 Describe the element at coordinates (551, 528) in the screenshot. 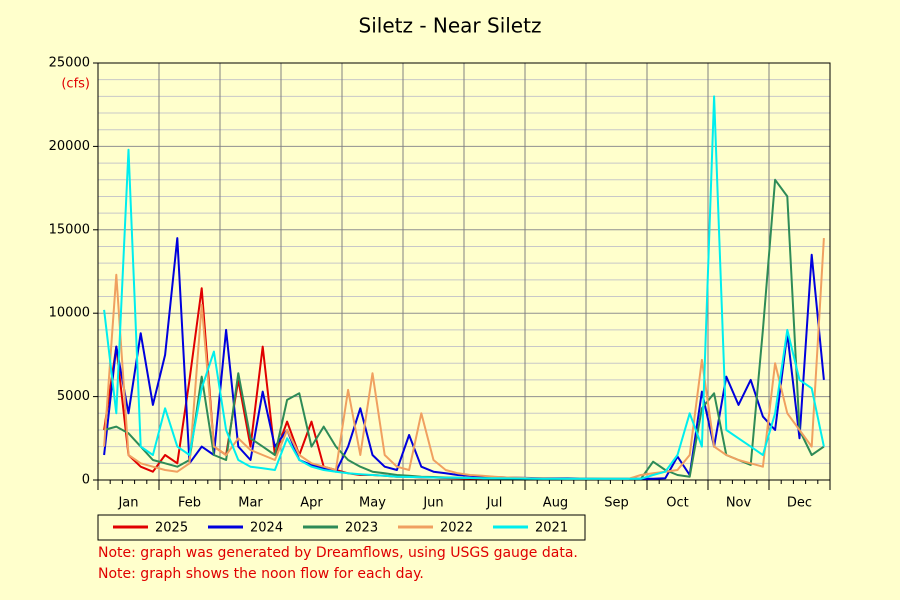

I see `legend-label: 2021` at that location.